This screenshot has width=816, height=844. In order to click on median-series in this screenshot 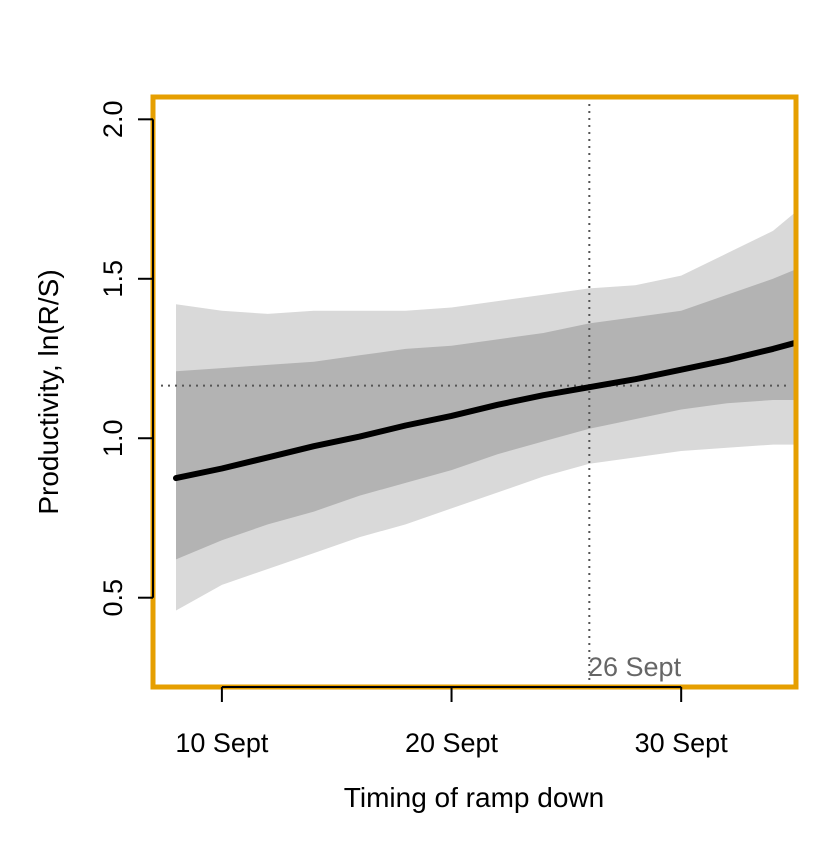, I will do `click(484, 410)`.